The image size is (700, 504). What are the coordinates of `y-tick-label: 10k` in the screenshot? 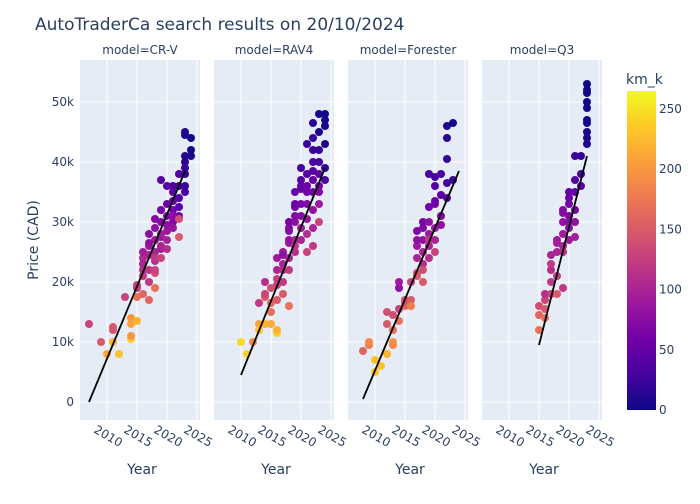 It's located at (63, 342).